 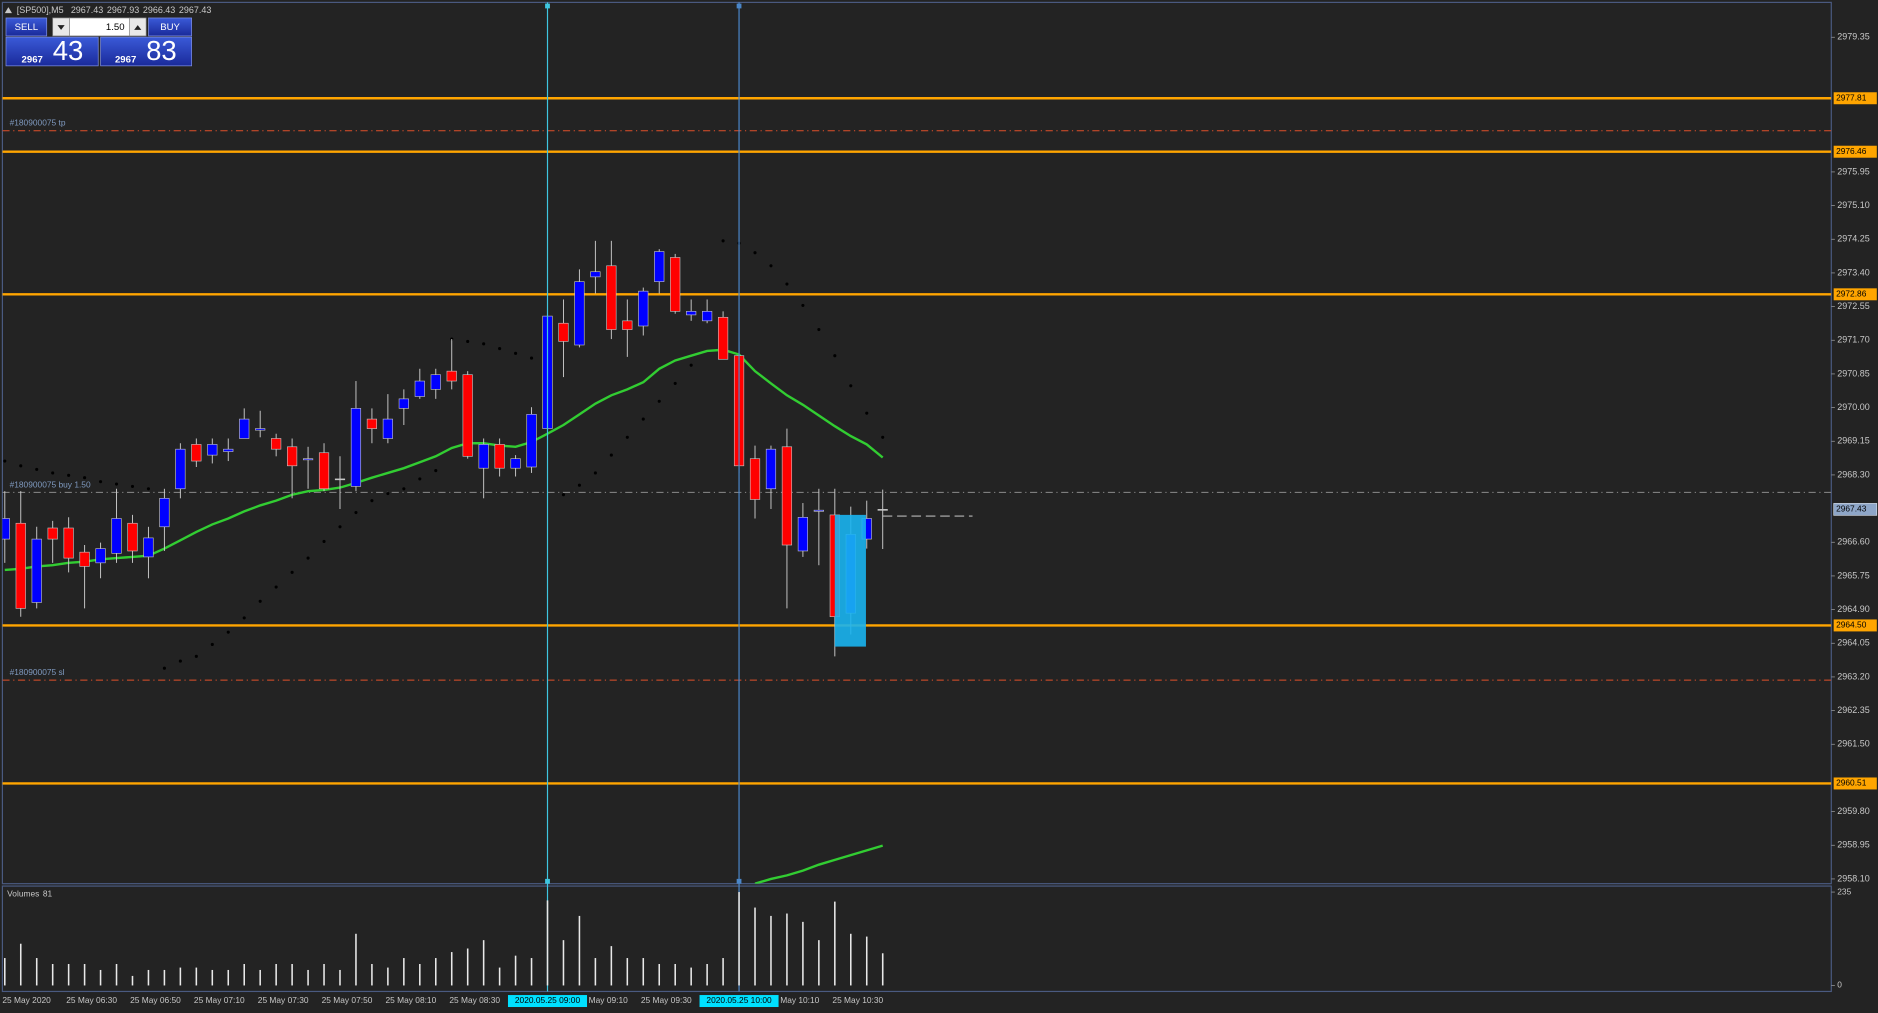 What do you see at coordinates (123, 10) in the screenshot?
I see `header-high: 2967.93` at bounding box center [123, 10].